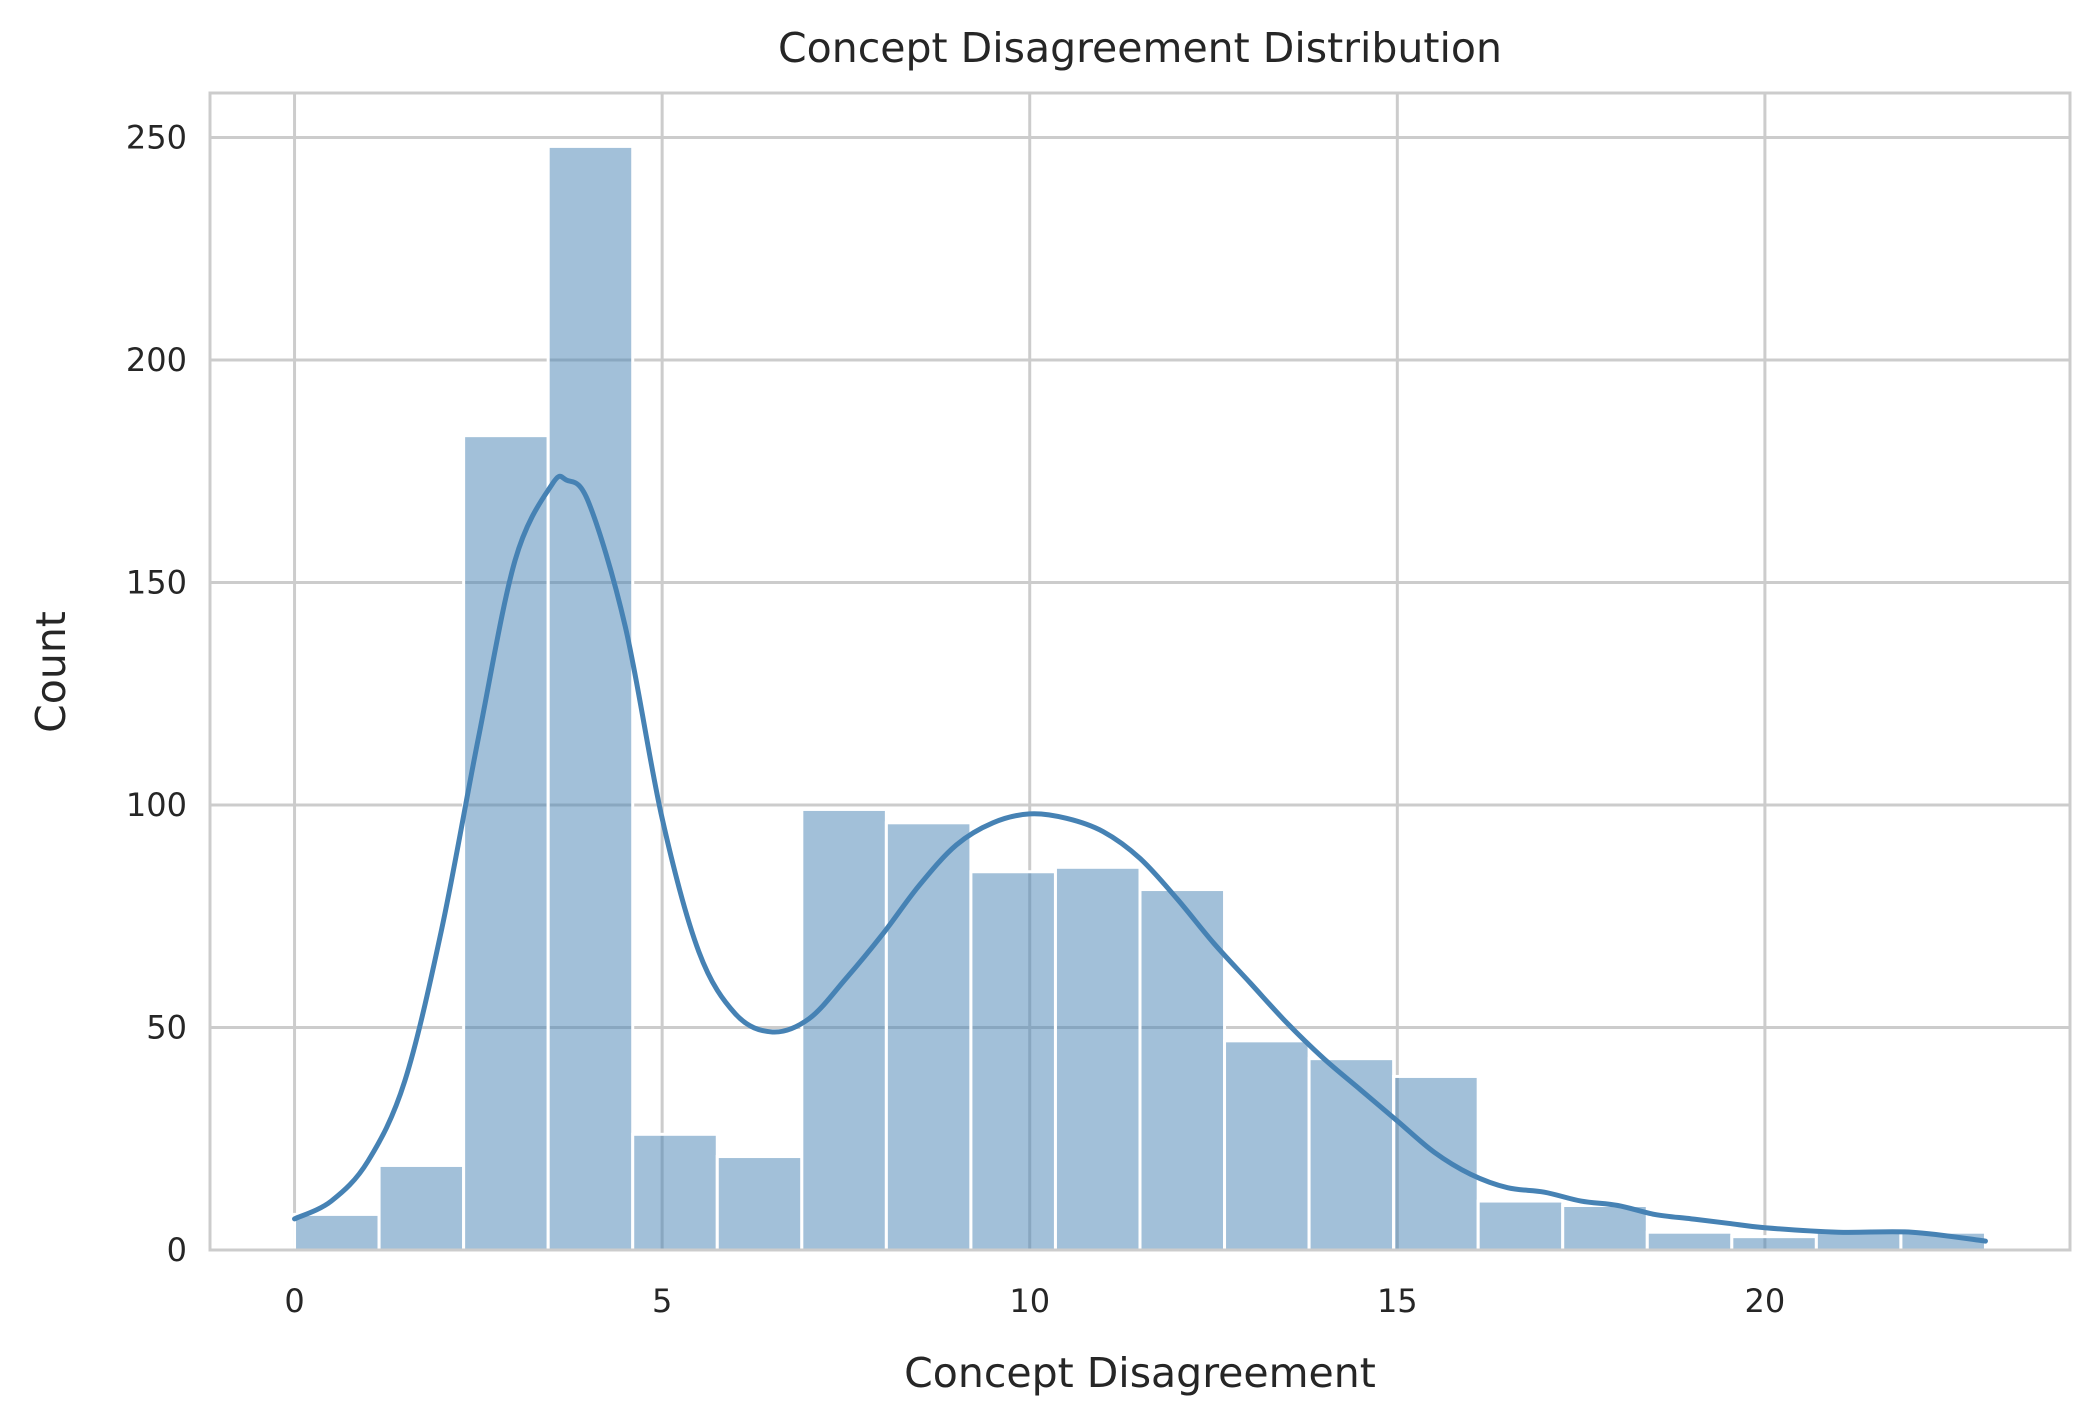  Describe the element at coordinates (1397, 1301) in the screenshot. I see `x-tick-label: 15` at that location.